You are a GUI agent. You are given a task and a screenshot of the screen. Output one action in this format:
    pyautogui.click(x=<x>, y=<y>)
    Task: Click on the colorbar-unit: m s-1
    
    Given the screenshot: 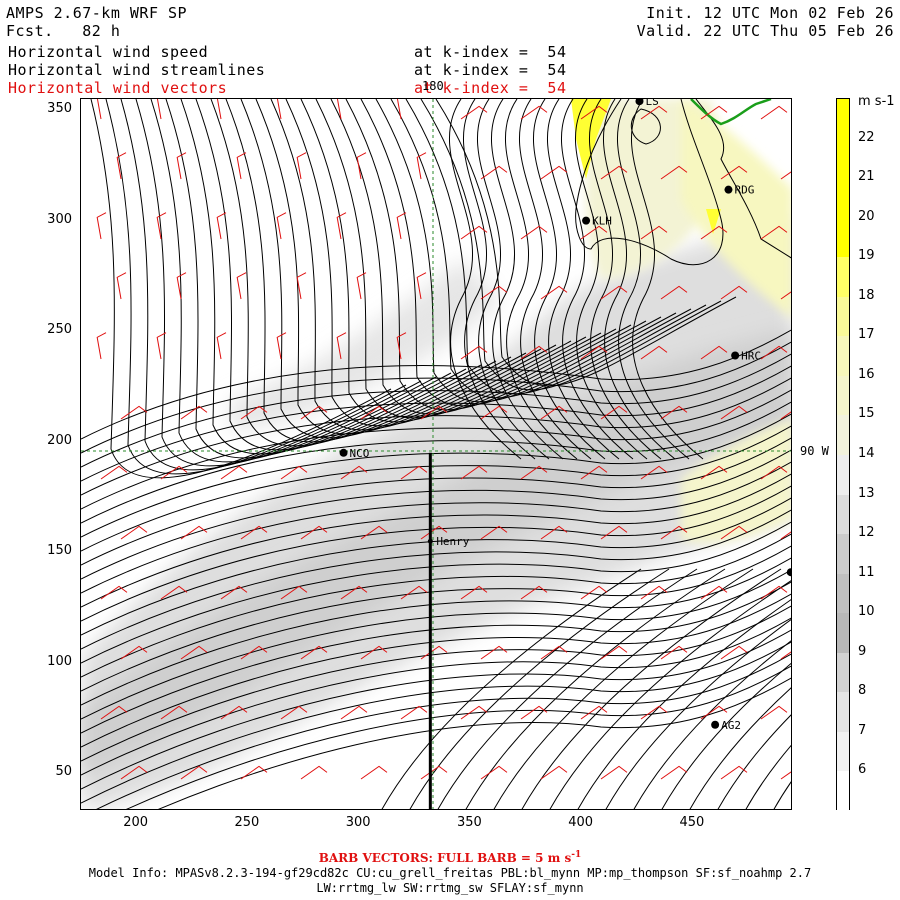 What is the action you would take?
    pyautogui.click(x=876, y=101)
    